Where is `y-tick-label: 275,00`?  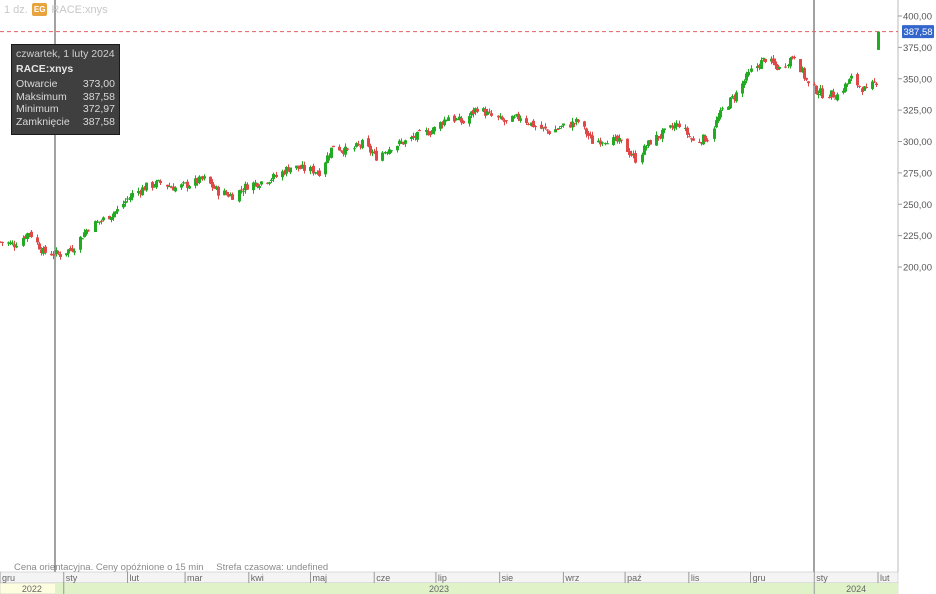
y-tick-label: 275,00 is located at coordinates (917, 173).